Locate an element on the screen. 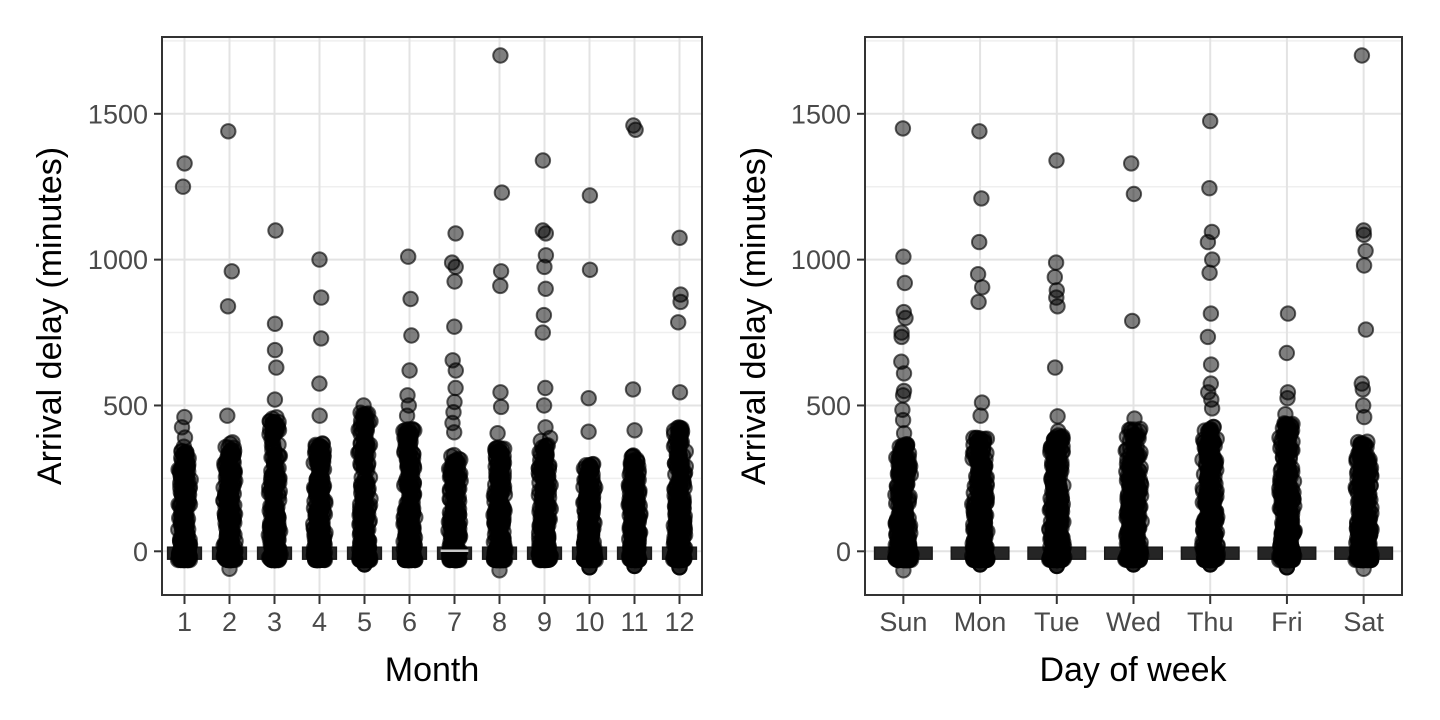  x-tick-label: 10 is located at coordinates (589, 622).